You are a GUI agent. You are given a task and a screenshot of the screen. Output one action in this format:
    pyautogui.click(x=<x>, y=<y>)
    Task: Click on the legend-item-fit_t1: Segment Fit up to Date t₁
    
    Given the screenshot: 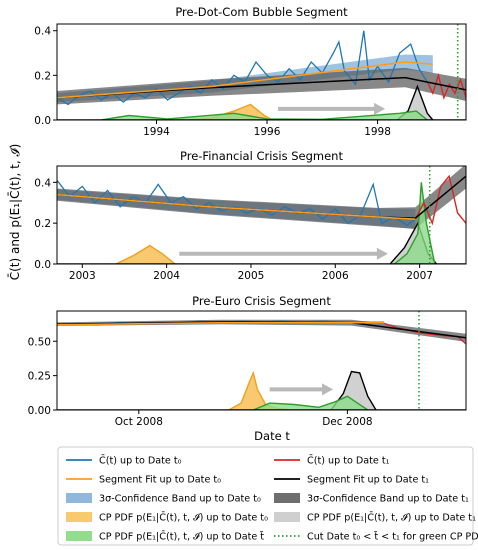 What is the action you would take?
    pyautogui.click(x=351, y=480)
    